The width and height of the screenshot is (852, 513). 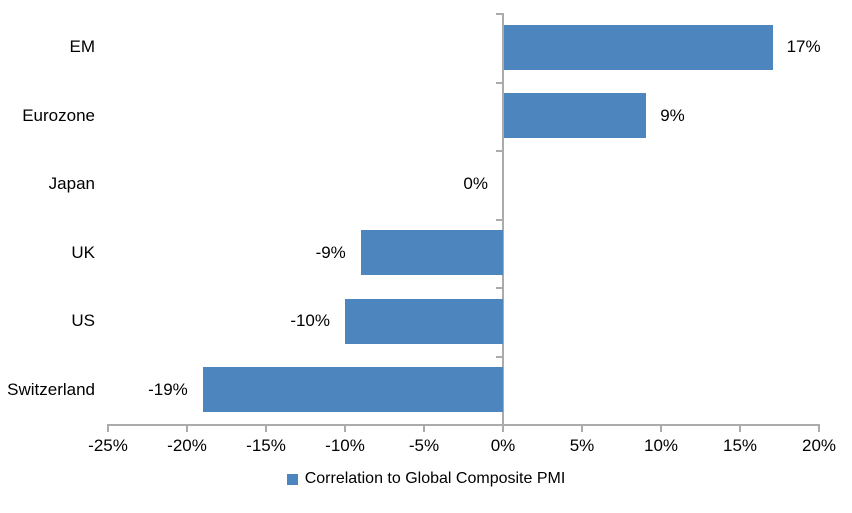 I want to click on value-label-japan: 0%, so click(x=475, y=184).